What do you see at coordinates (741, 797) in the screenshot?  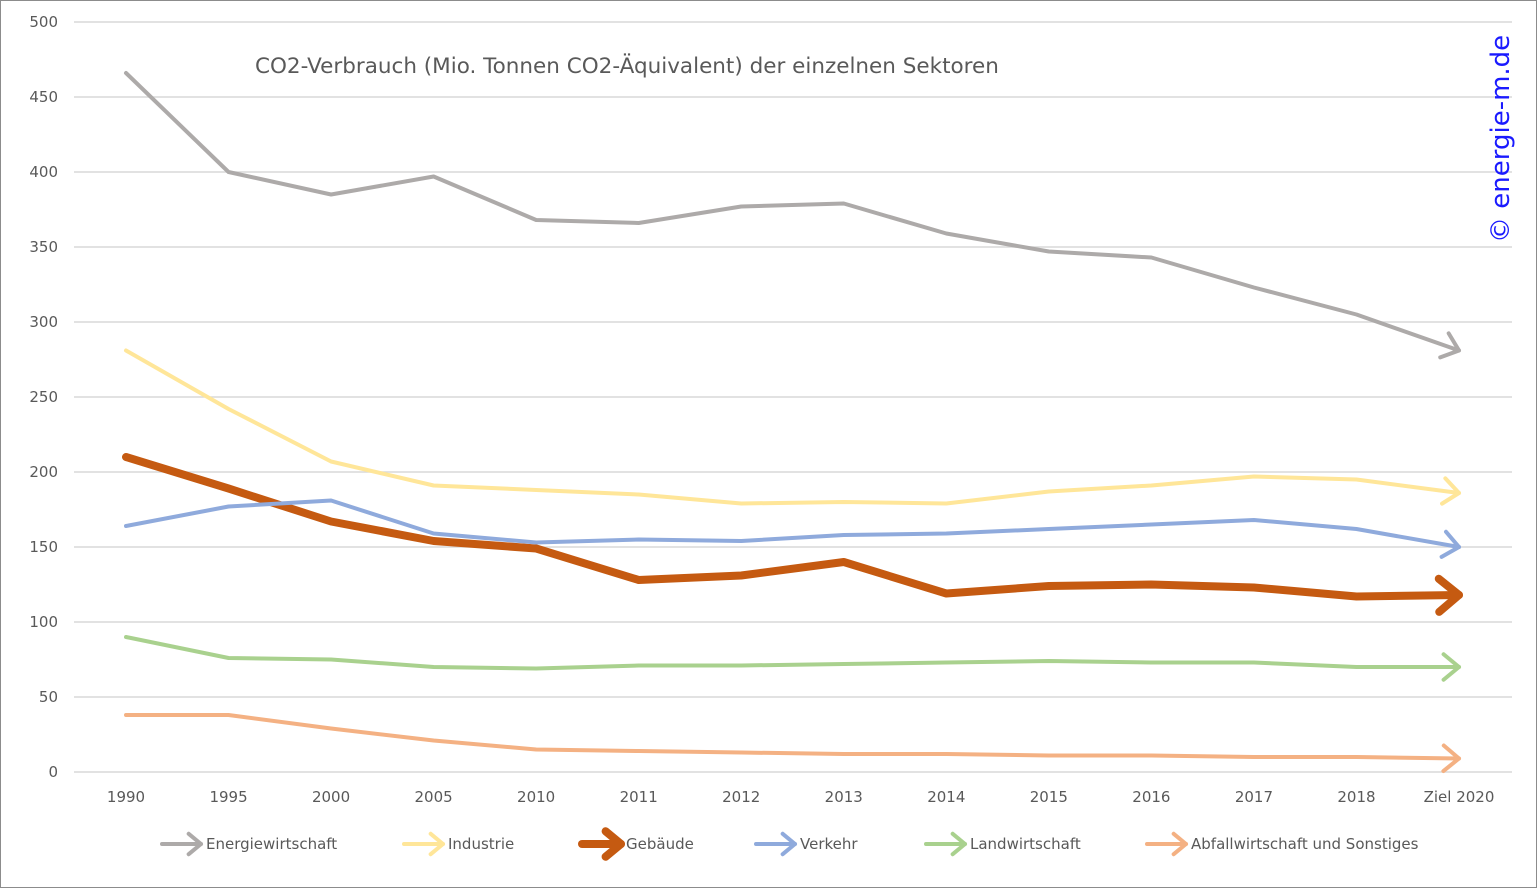 I see `x-tick-label: 2012` at bounding box center [741, 797].